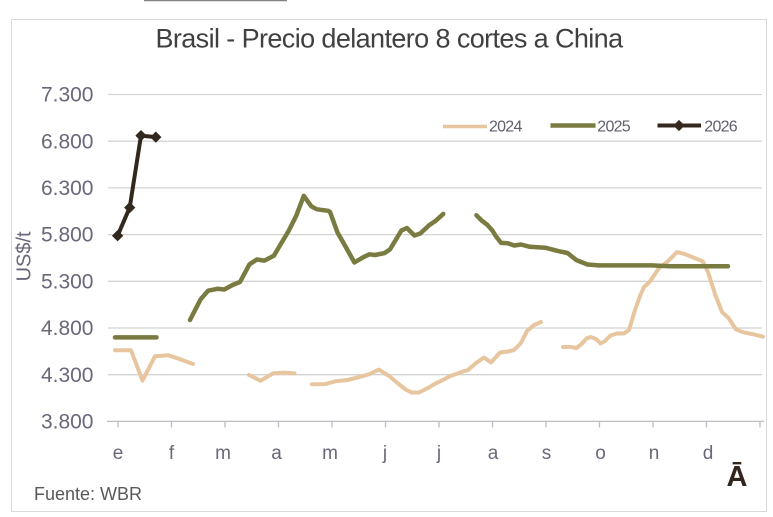  Describe the element at coordinates (654, 453) in the screenshot. I see `svg-text: n` at that location.